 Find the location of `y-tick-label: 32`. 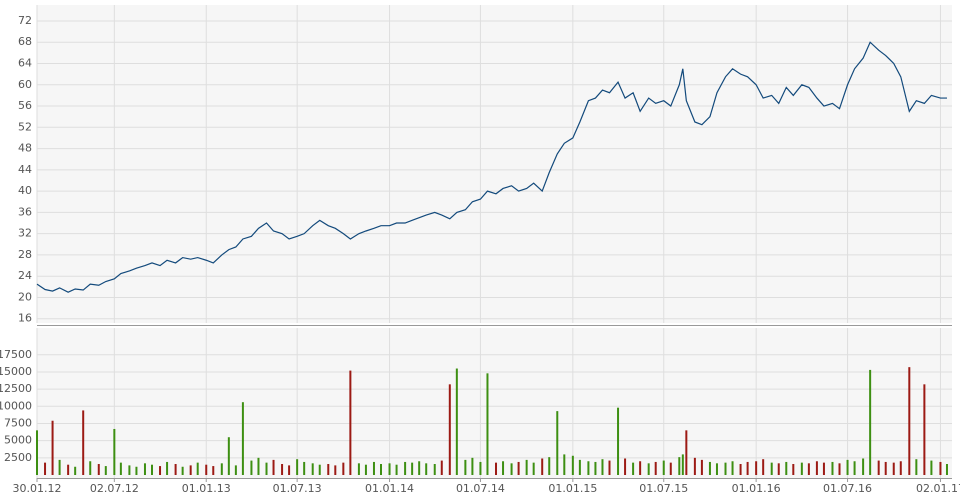

y-tick-label: 32 is located at coordinates (25, 233).